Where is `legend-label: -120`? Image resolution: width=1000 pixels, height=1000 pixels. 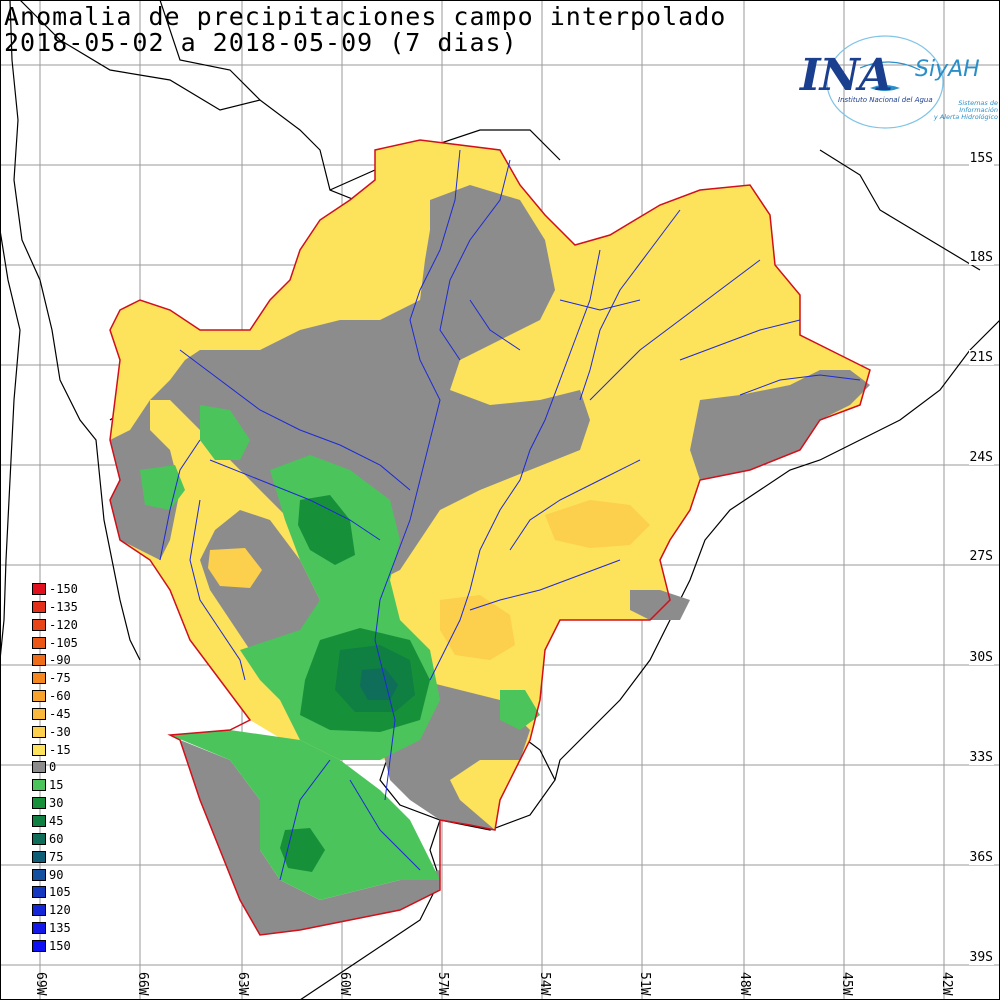
legend-label: -120 is located at coordinates (63, 624).